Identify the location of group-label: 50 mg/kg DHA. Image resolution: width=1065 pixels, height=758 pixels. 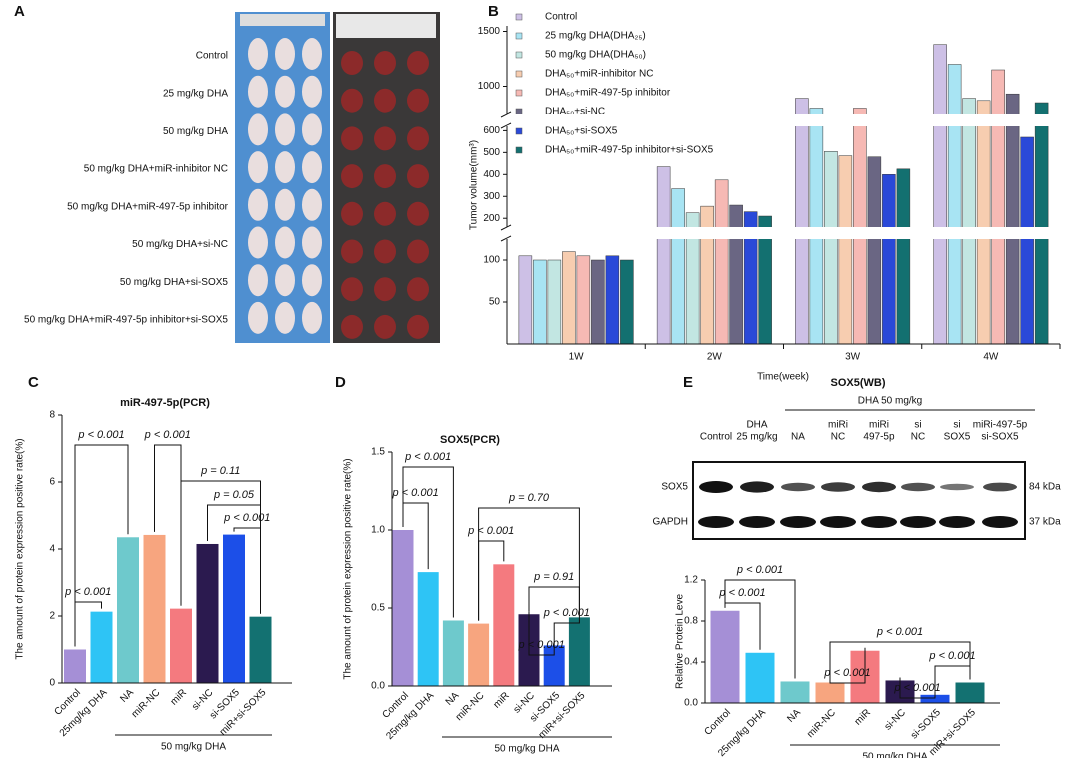
(526, 749).